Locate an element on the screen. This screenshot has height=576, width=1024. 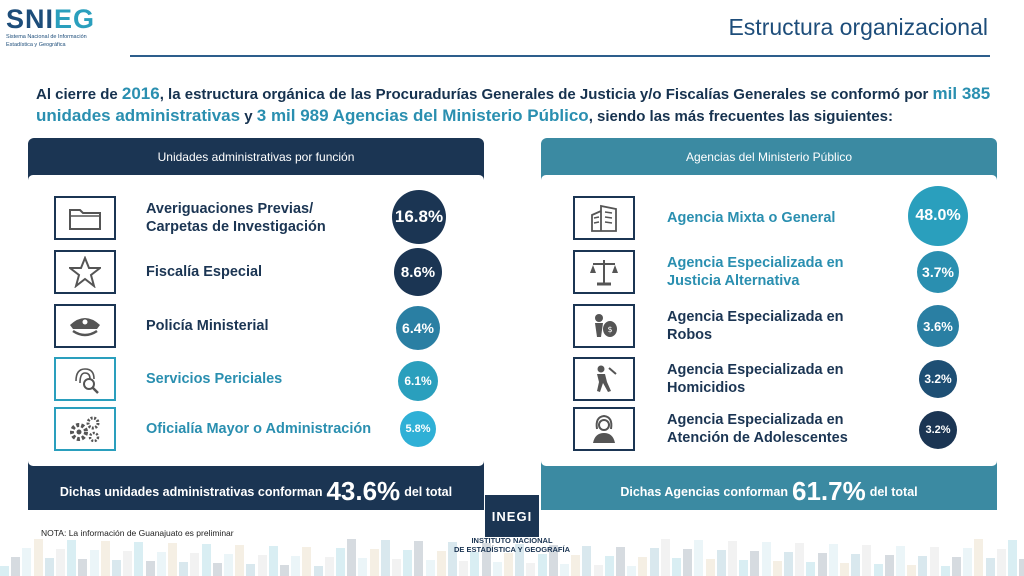
scales-icon is located at coordinates (604, 272).